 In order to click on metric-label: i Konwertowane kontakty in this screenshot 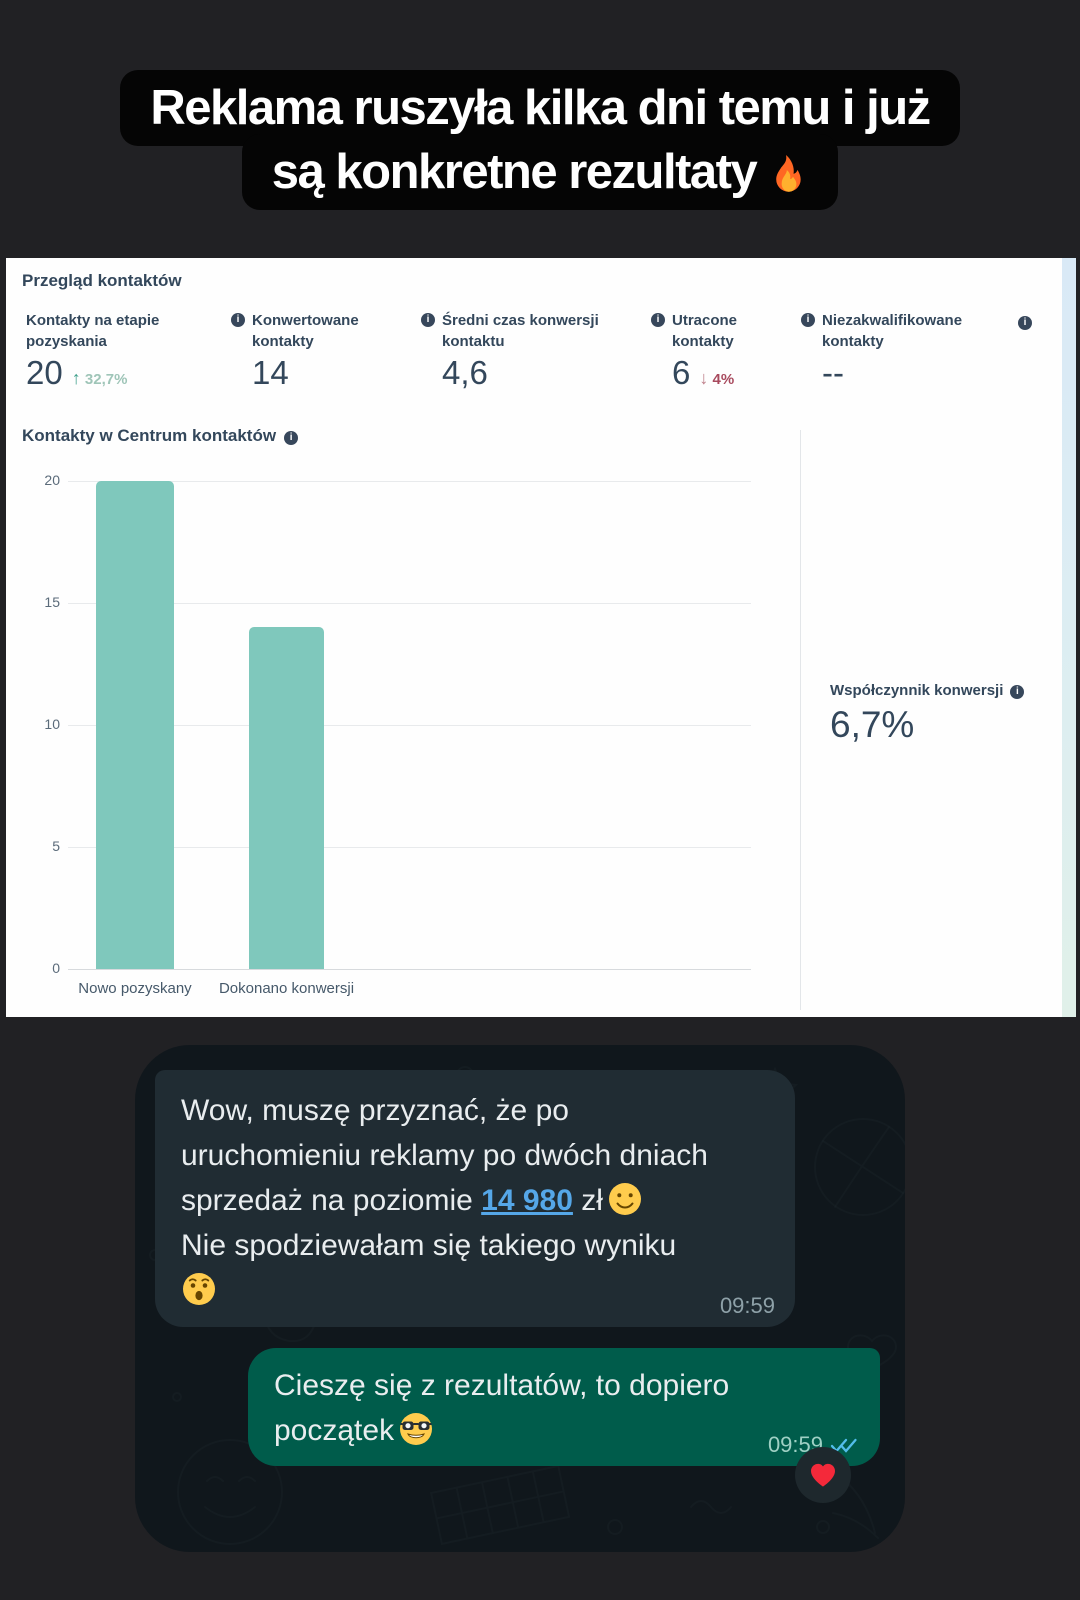, I will do `click(313, 331)`.